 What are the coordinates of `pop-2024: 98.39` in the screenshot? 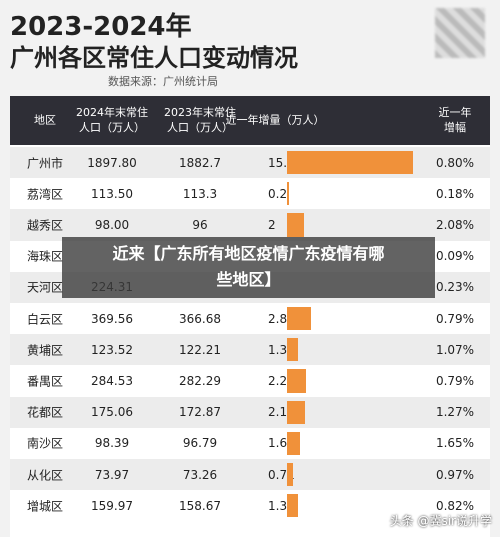 It's located at (112, 443).